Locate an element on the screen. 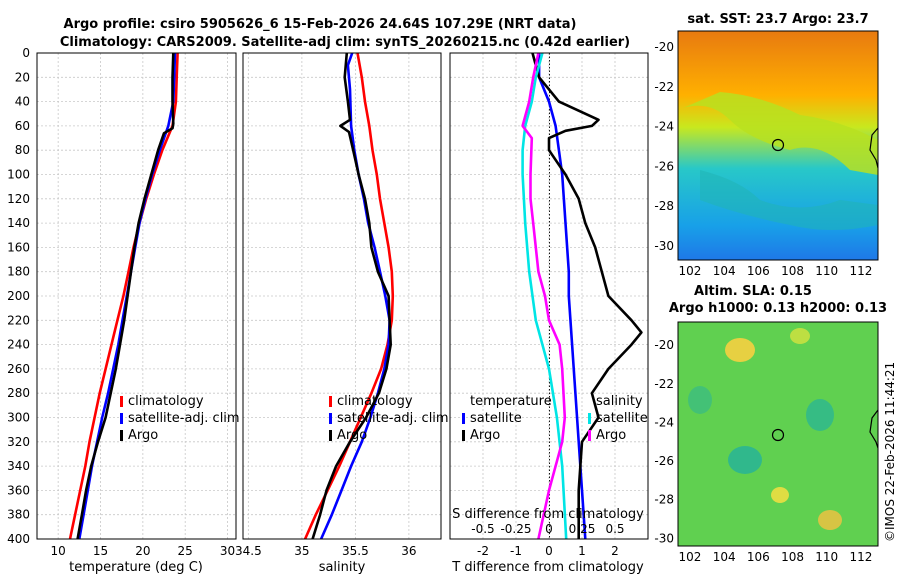 Image resolution: width=900 pixels, height=580 pixels. lat-tick-label: -24 is located at coordinates (664, 422).